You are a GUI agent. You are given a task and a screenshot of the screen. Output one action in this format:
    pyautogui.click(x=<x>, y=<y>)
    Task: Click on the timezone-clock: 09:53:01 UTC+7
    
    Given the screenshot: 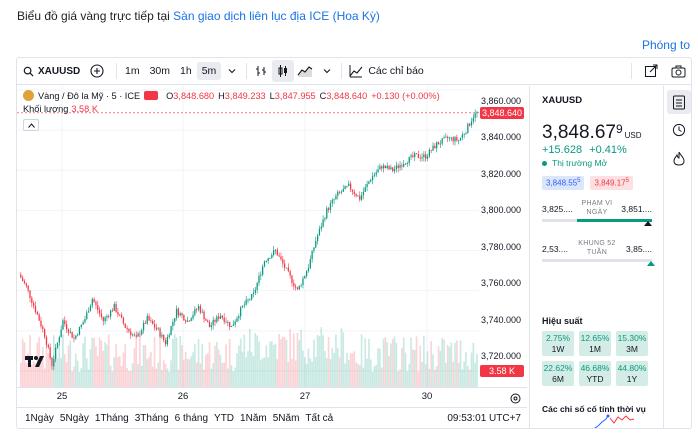 What is the action you would take?
    pyautogui.click(x=484, y=418)
    